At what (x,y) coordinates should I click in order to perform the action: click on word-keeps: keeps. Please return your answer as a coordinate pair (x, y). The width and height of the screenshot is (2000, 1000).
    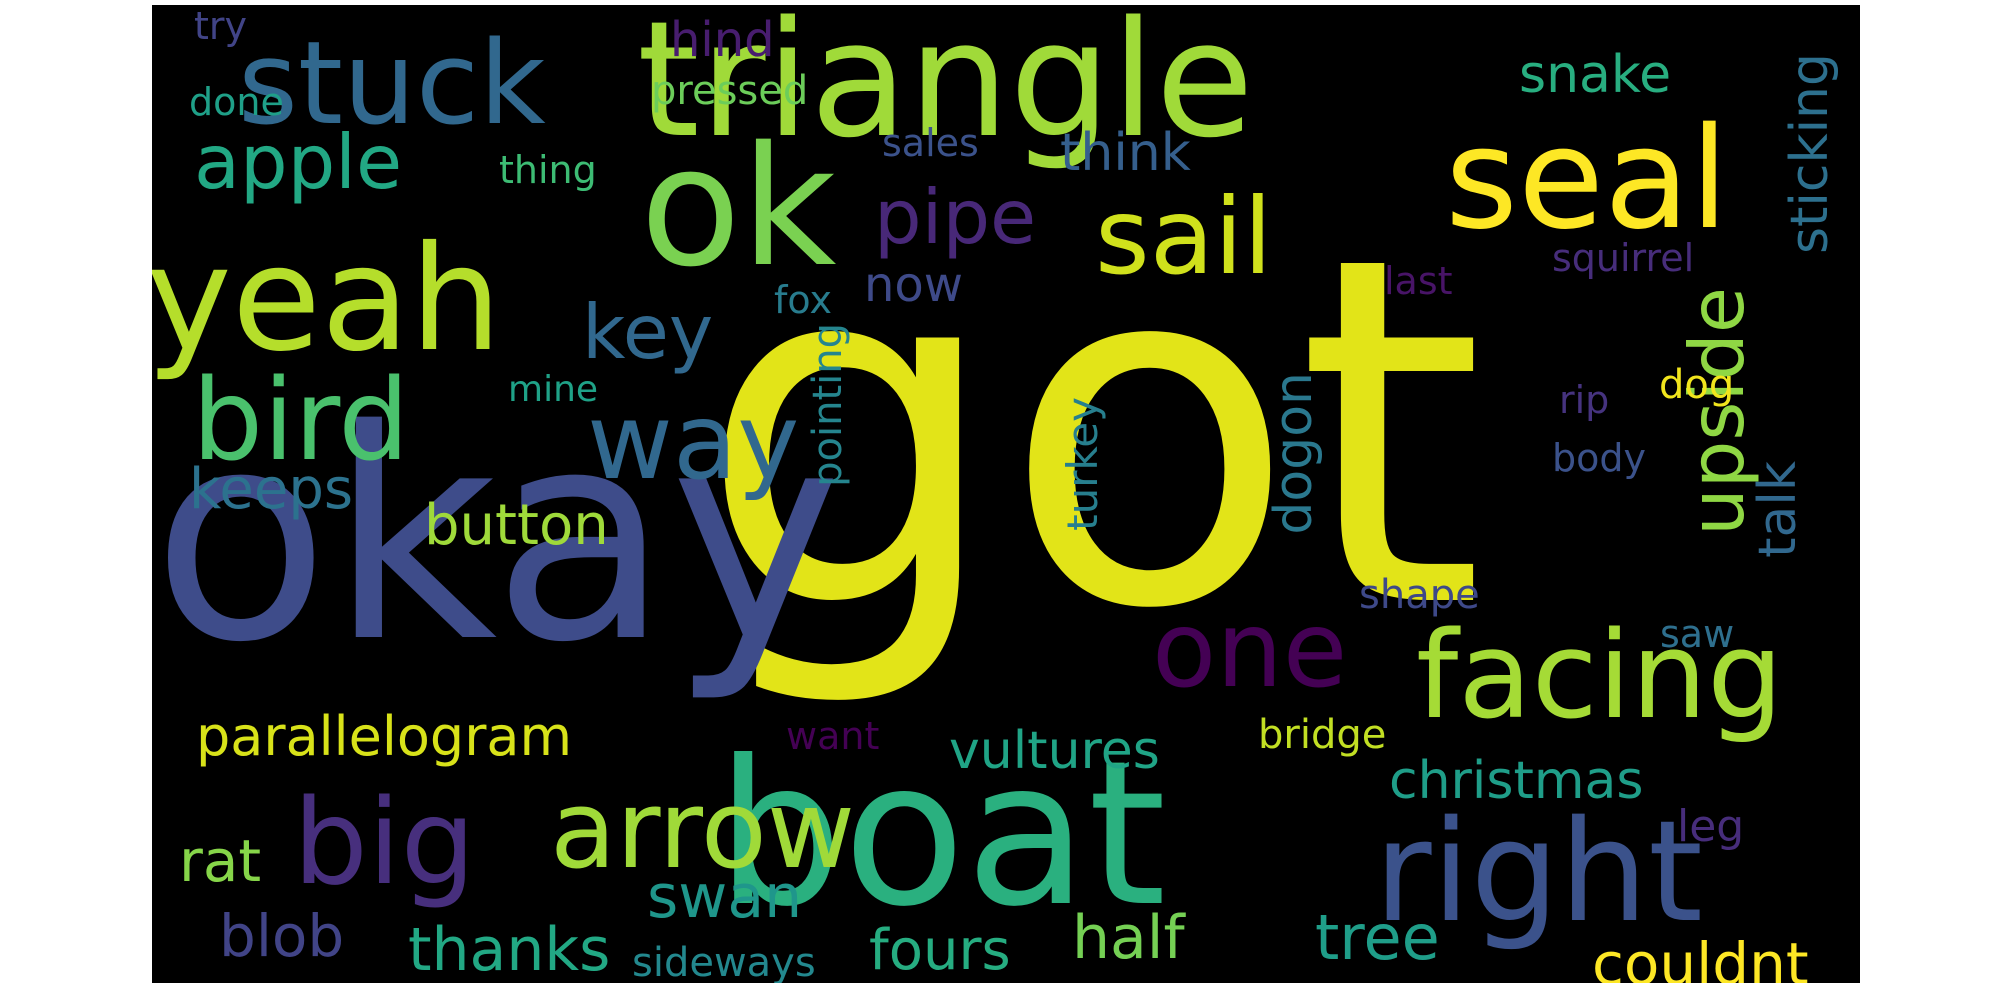
    Looking at the image, I should click on (271, 489).